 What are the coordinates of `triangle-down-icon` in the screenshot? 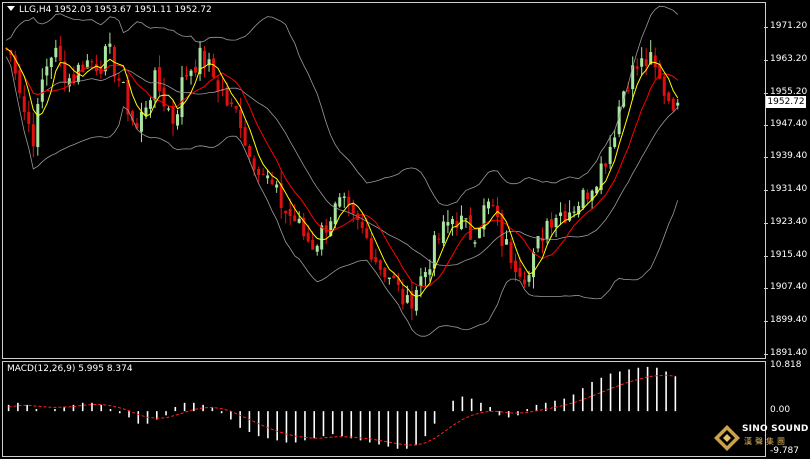 It's located at (11, 8).